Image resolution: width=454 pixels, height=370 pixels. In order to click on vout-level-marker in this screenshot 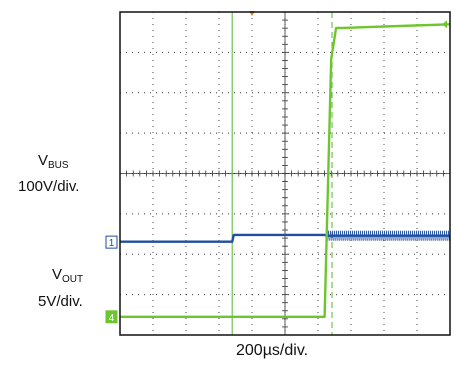, I will do `click(444, 24)`.